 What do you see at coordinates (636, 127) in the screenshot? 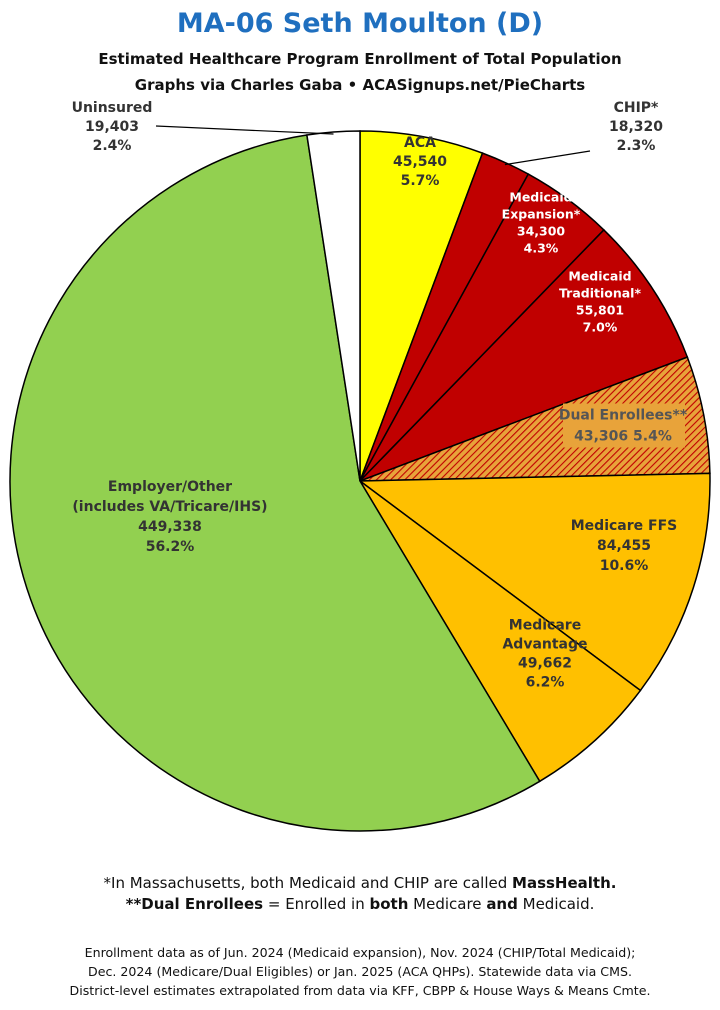
I see `slice-label-chip: CHIP* 18,320 2.3%` at bounding box center [636, 127].